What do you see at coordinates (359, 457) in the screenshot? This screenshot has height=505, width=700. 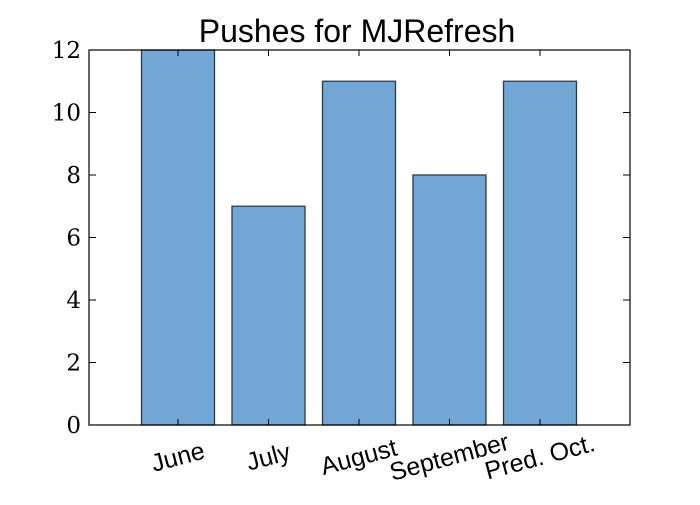 I see `x-tick-label: August` at bounding box center [359, 457].